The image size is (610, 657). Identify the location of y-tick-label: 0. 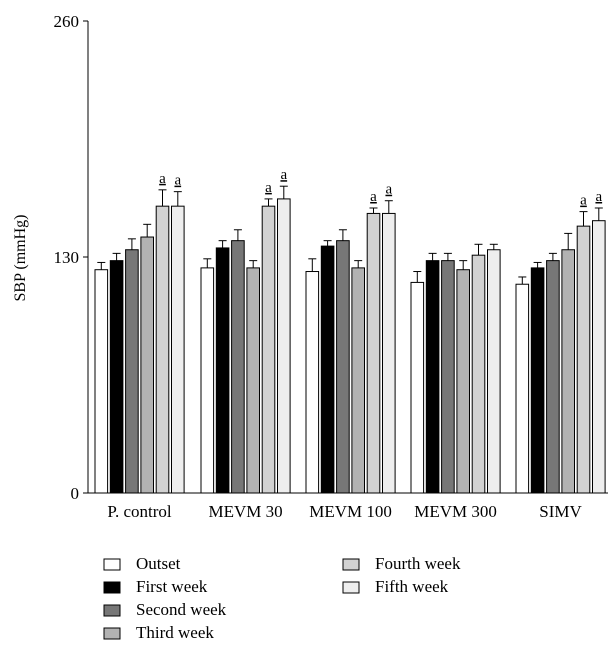
(75, 493).